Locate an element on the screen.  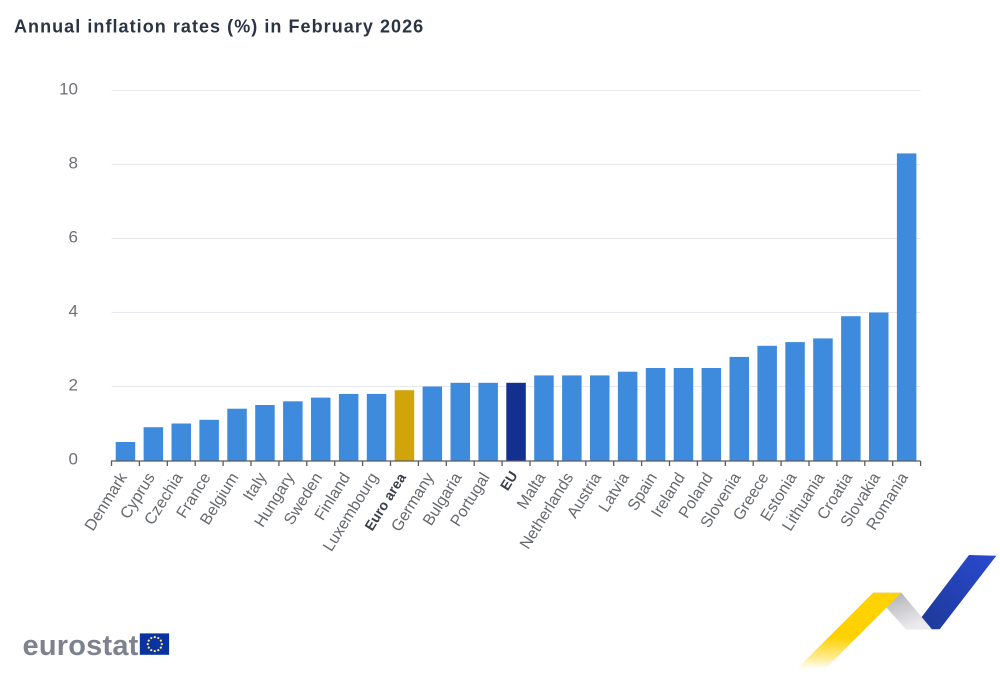
svg-text: 10 is located at coordinates (68, 89).